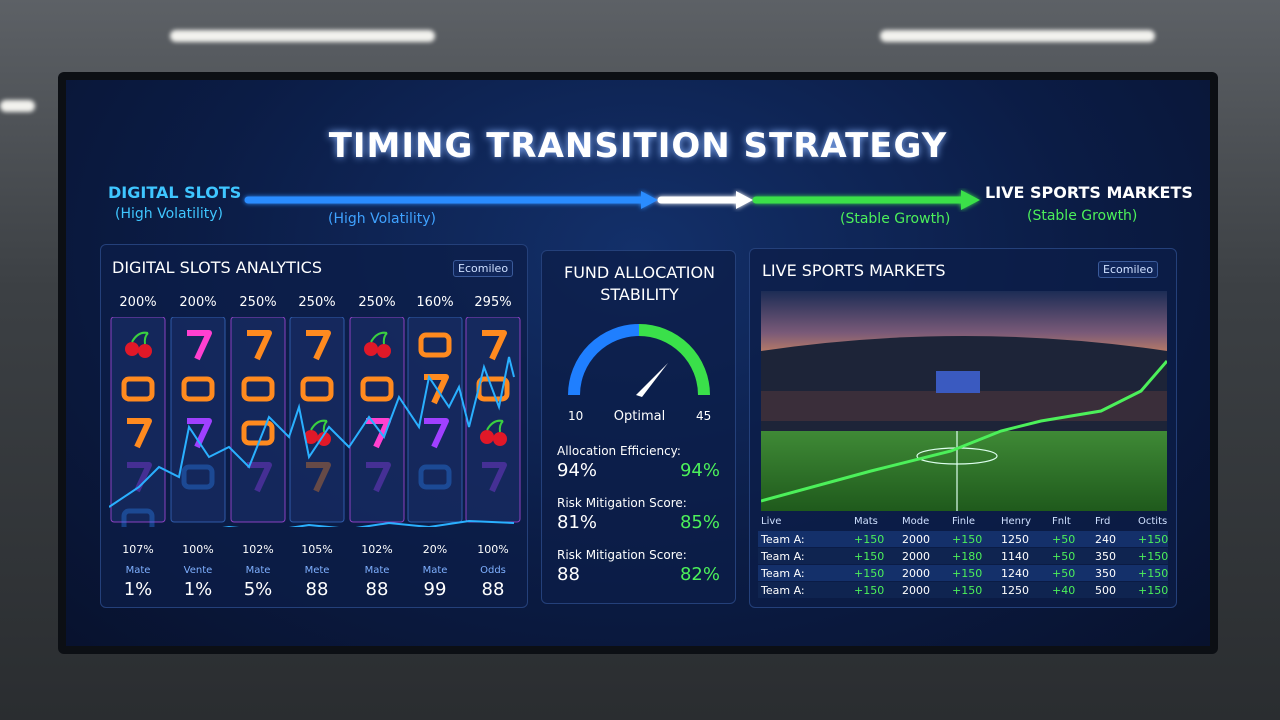  Describe the element at coordinates (317, 589) in the screenshot. I see `stat-value: 88` at that location.